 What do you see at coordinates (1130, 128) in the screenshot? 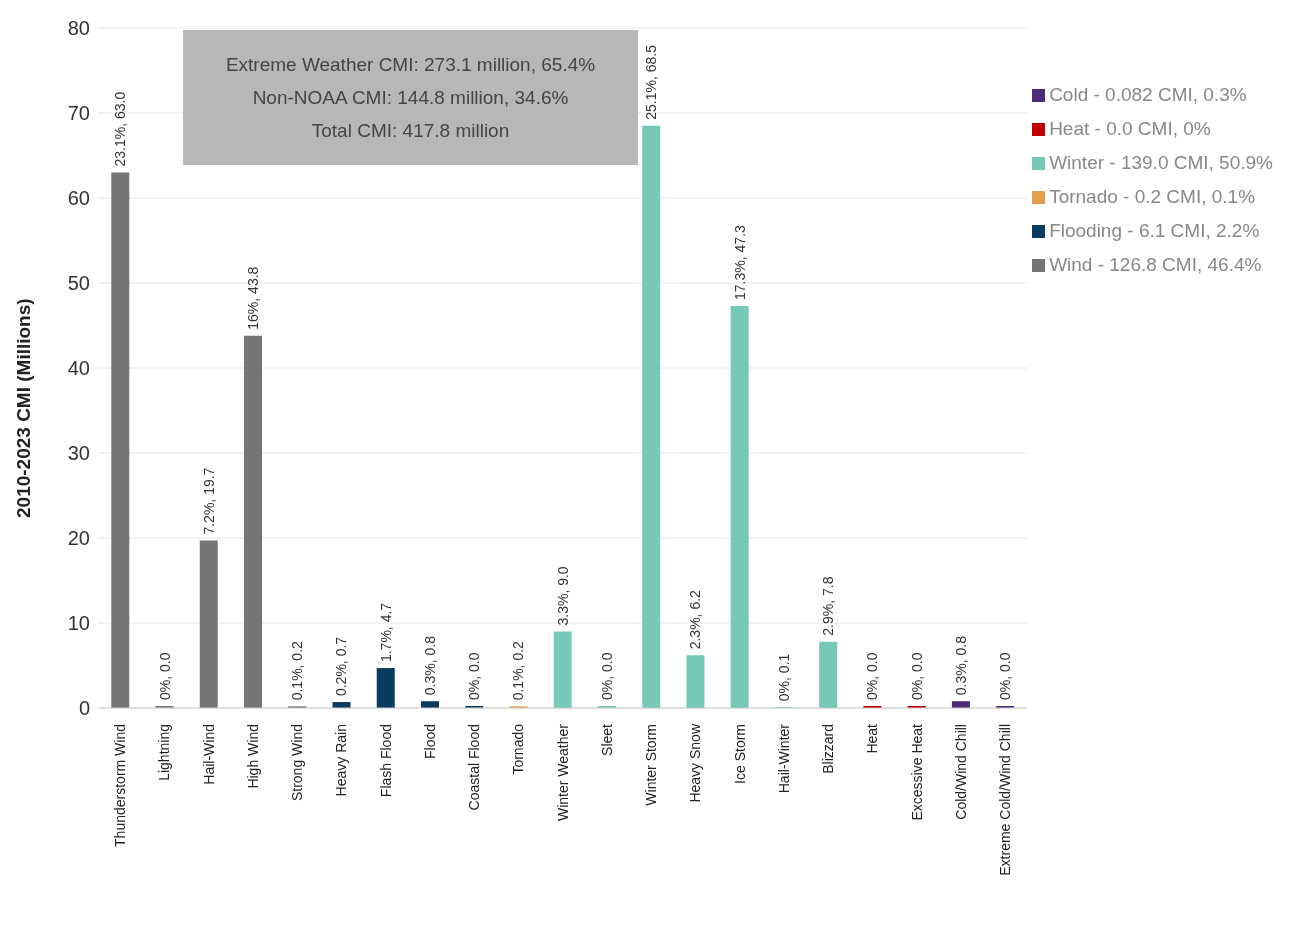
I see `legend-label: Heat - 0.0 CMI, 0%` at bounding box center [1130, 128].